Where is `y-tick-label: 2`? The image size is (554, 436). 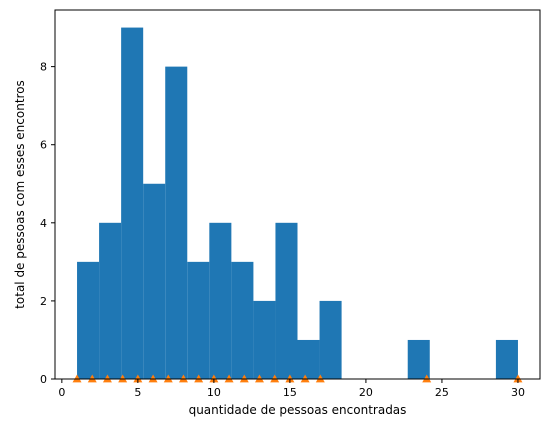 y-tick-label: 2 is located at coordinates (43, 301).